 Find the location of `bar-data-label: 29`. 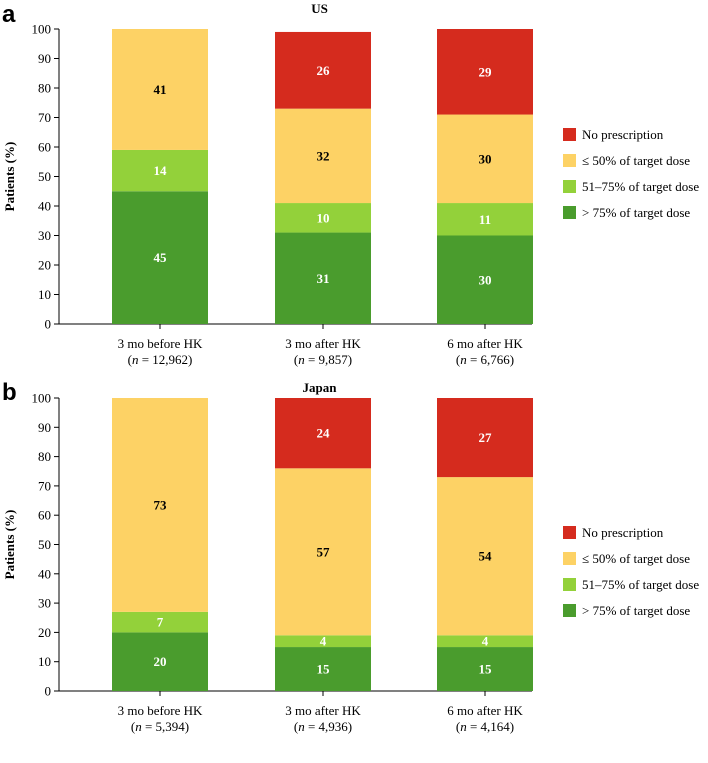

bar-data-label: 29 is located at coordinates (486, 71).